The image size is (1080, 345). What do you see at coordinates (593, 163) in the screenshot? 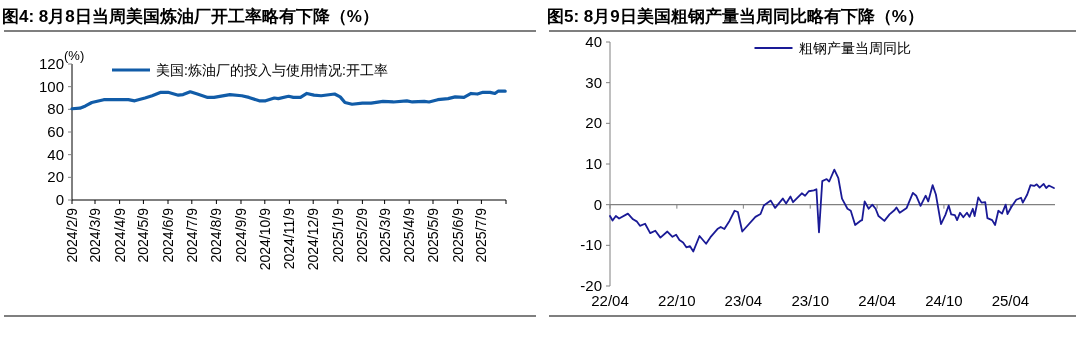
I see `y-tick-label: 10` at bounding box center [593, 163].